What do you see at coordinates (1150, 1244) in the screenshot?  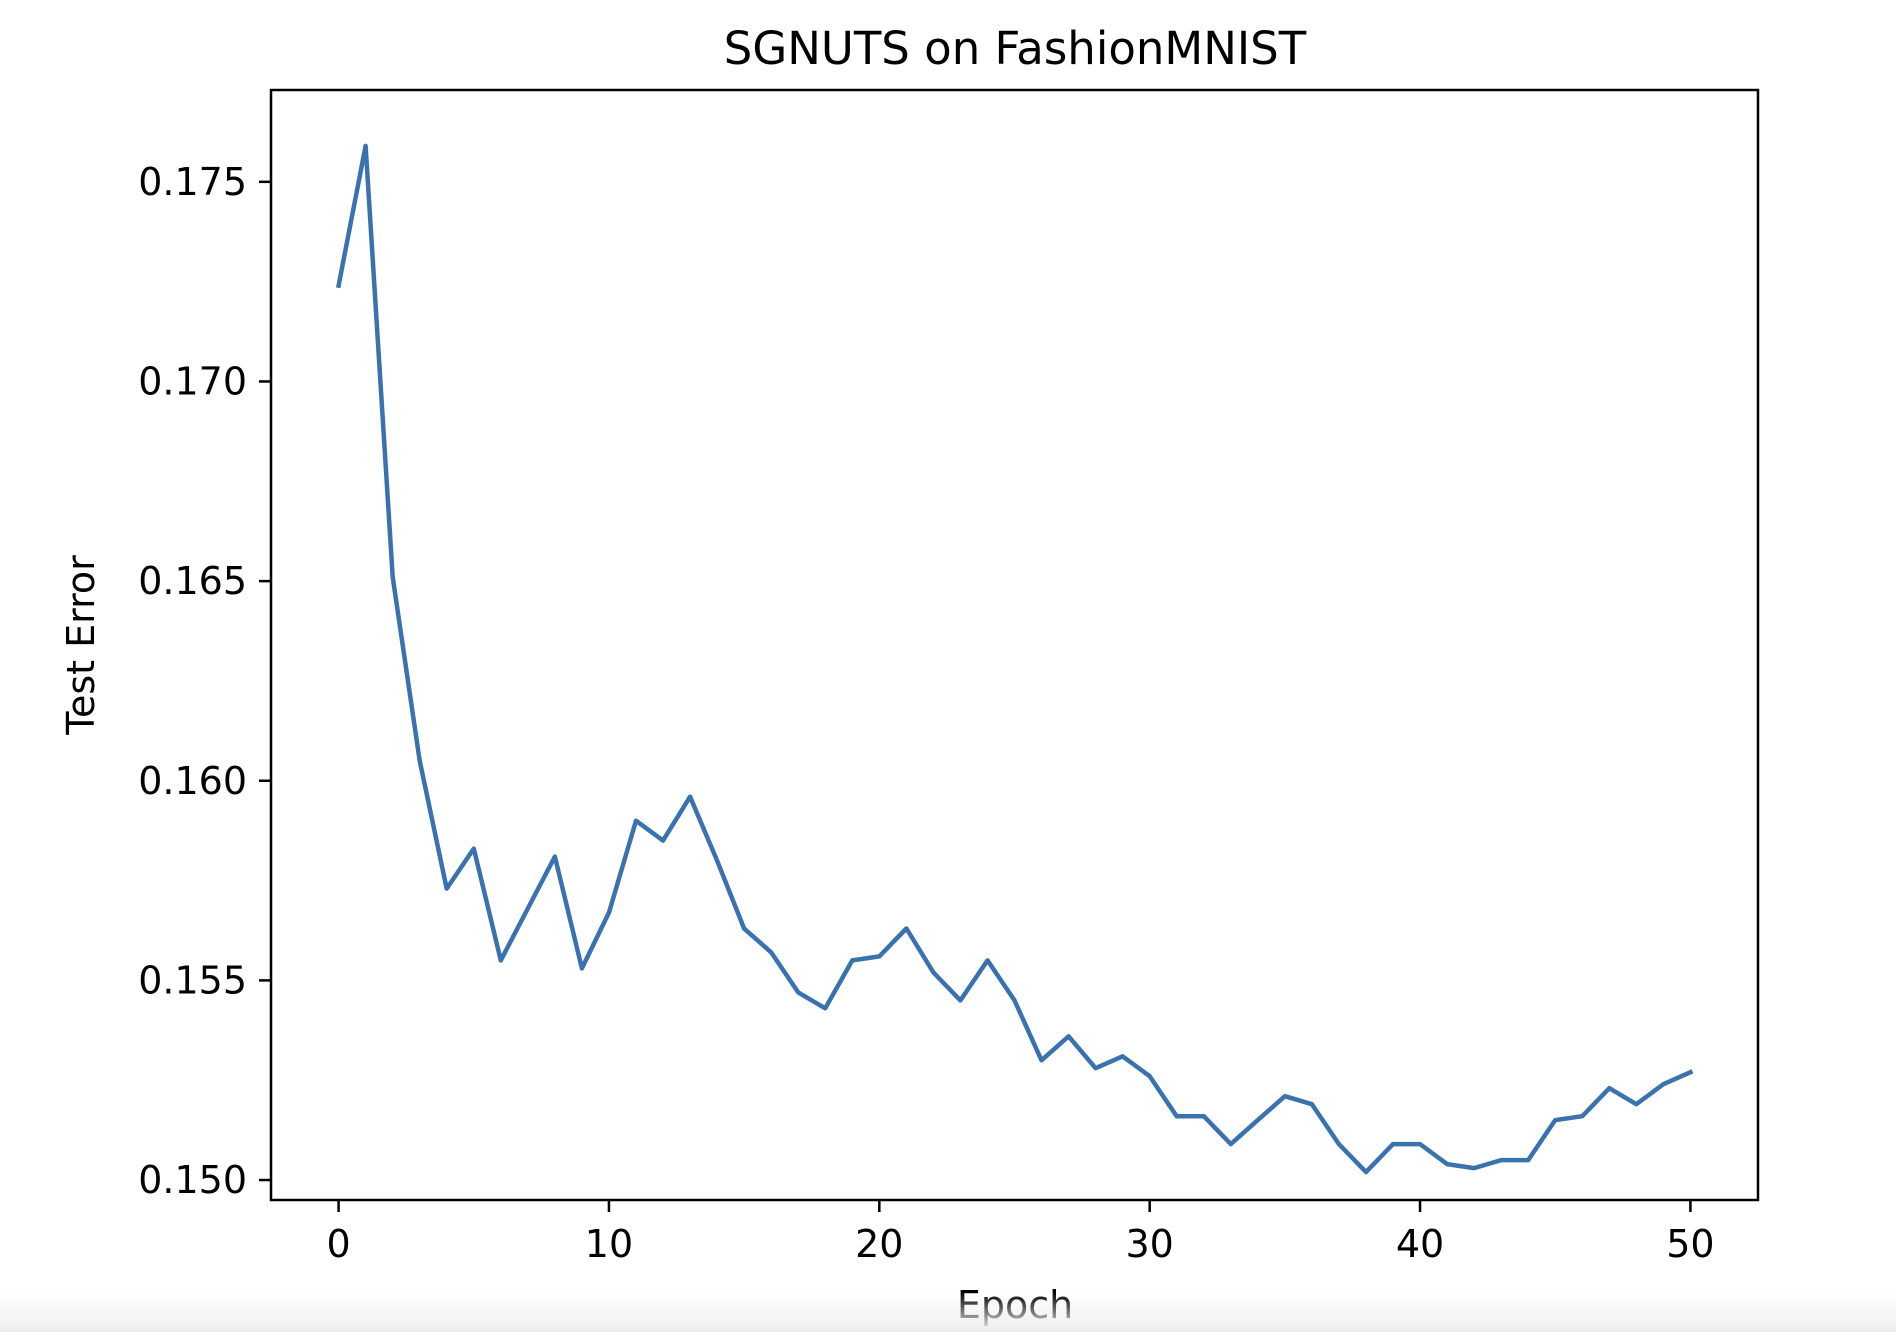 I see `x-tick-label: 30` at bounding box center [1150, 1244].